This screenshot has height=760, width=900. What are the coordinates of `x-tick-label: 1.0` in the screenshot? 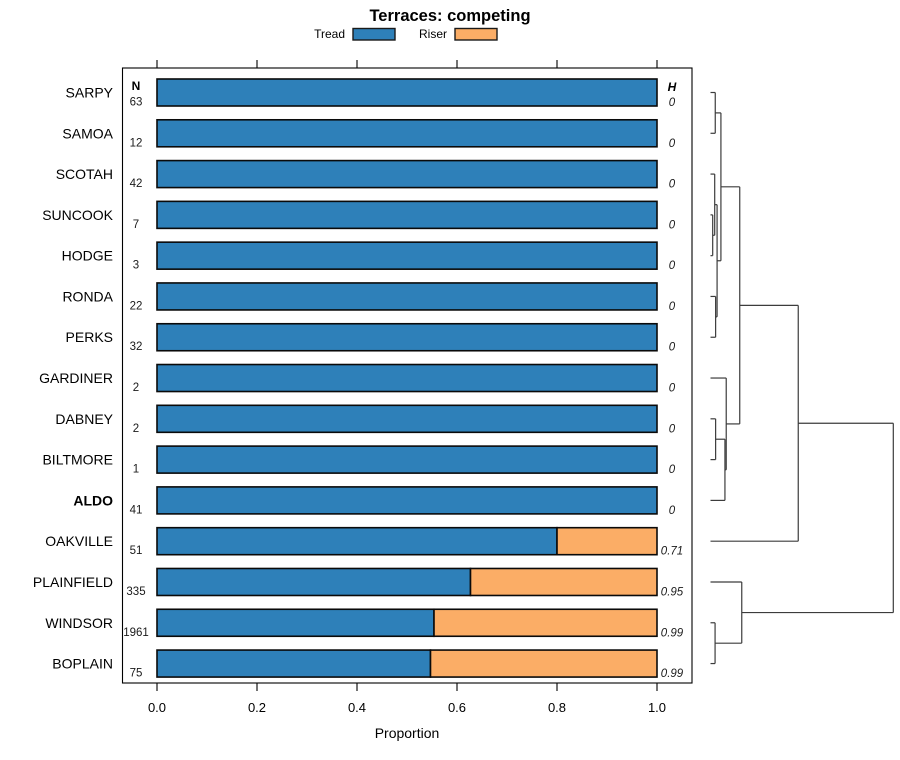 It's located at (657, 707).